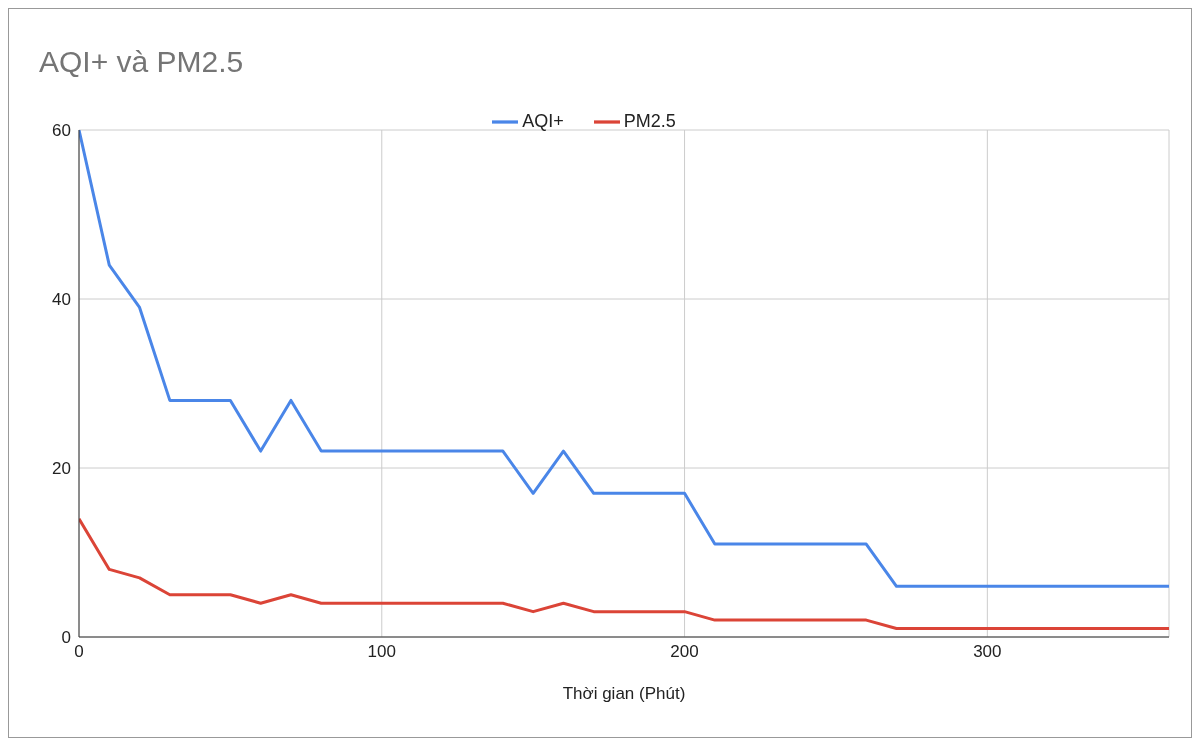  I want to click on x-tick-label: 300, so click(987, 652).